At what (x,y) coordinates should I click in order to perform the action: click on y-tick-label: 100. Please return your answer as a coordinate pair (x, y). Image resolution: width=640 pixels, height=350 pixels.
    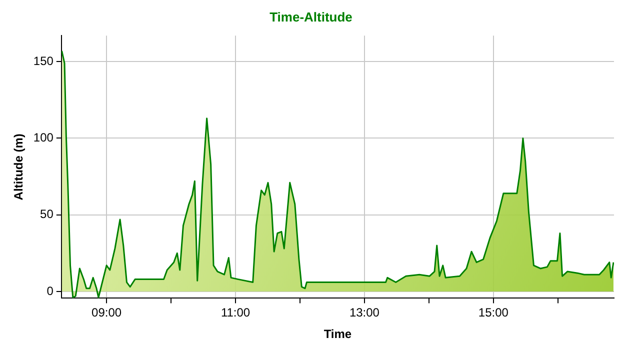
    Looking at the image, I should click on (43, 137).